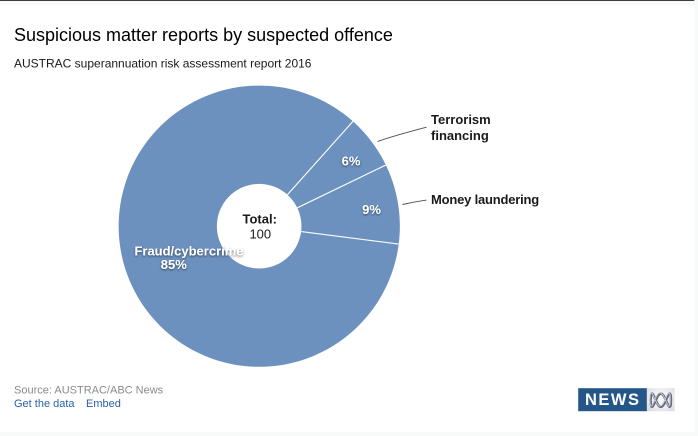 This screenshot has width=698, height=436. What do you see at coordinates (260, 234) in the screenshot?
I see `svg-text: 100` at bounding box center [260, 234].